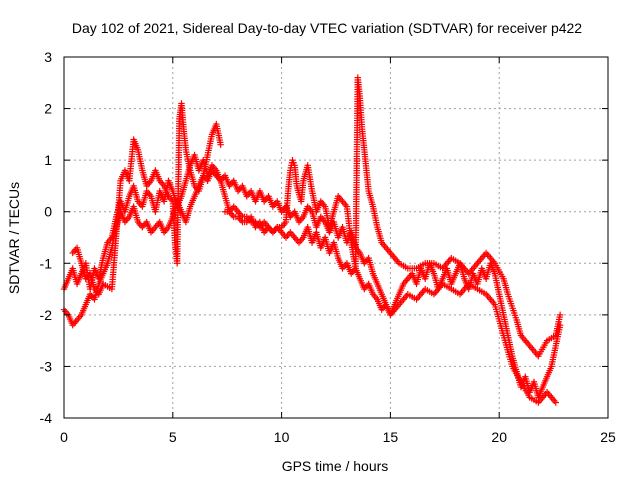  Describe the element at coordinates (64, 437) in the screenshot. I see `x-tick-label: 0` at that location.